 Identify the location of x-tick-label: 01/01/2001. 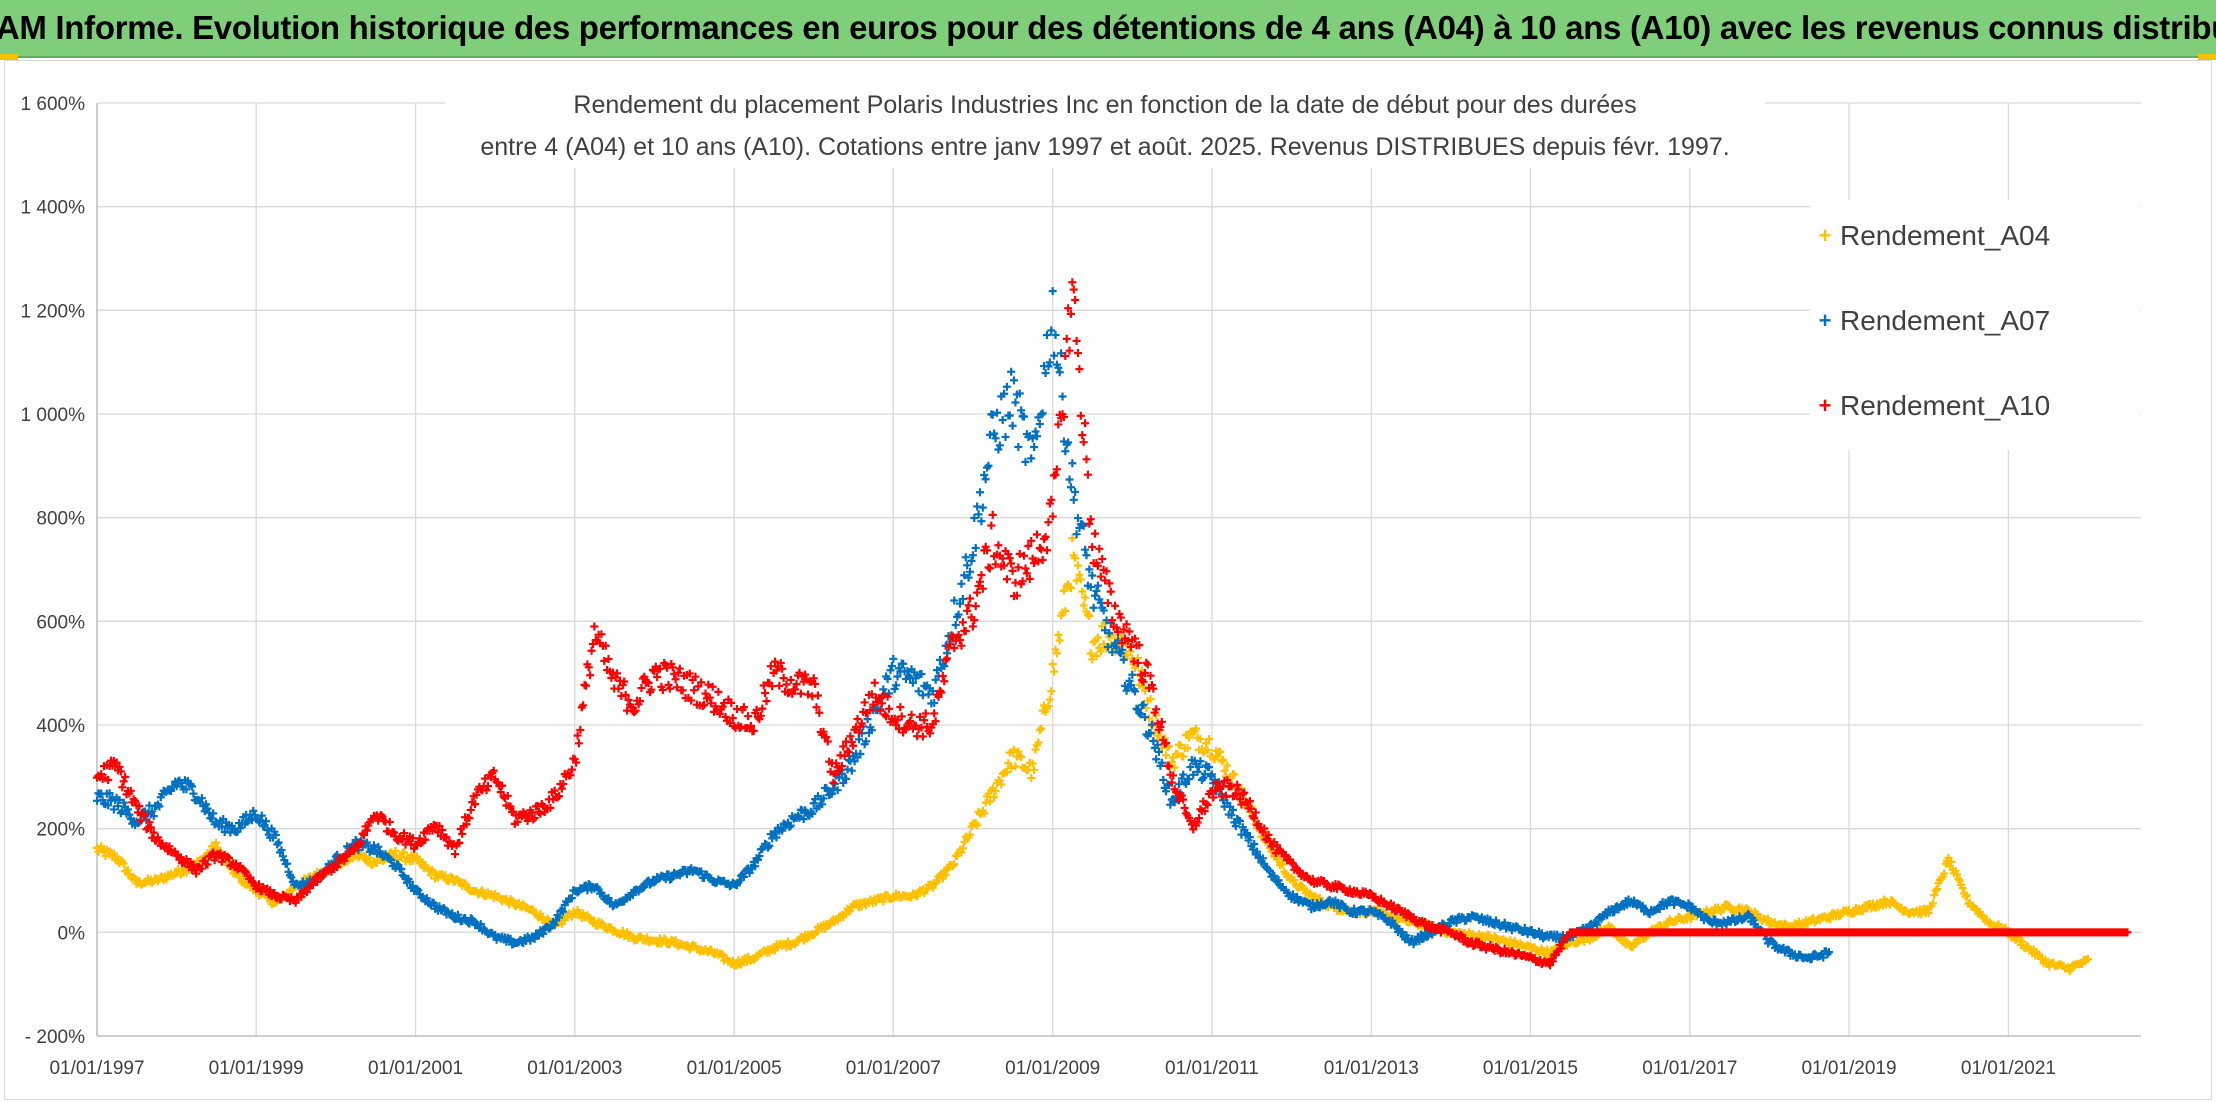
(415, 1068).